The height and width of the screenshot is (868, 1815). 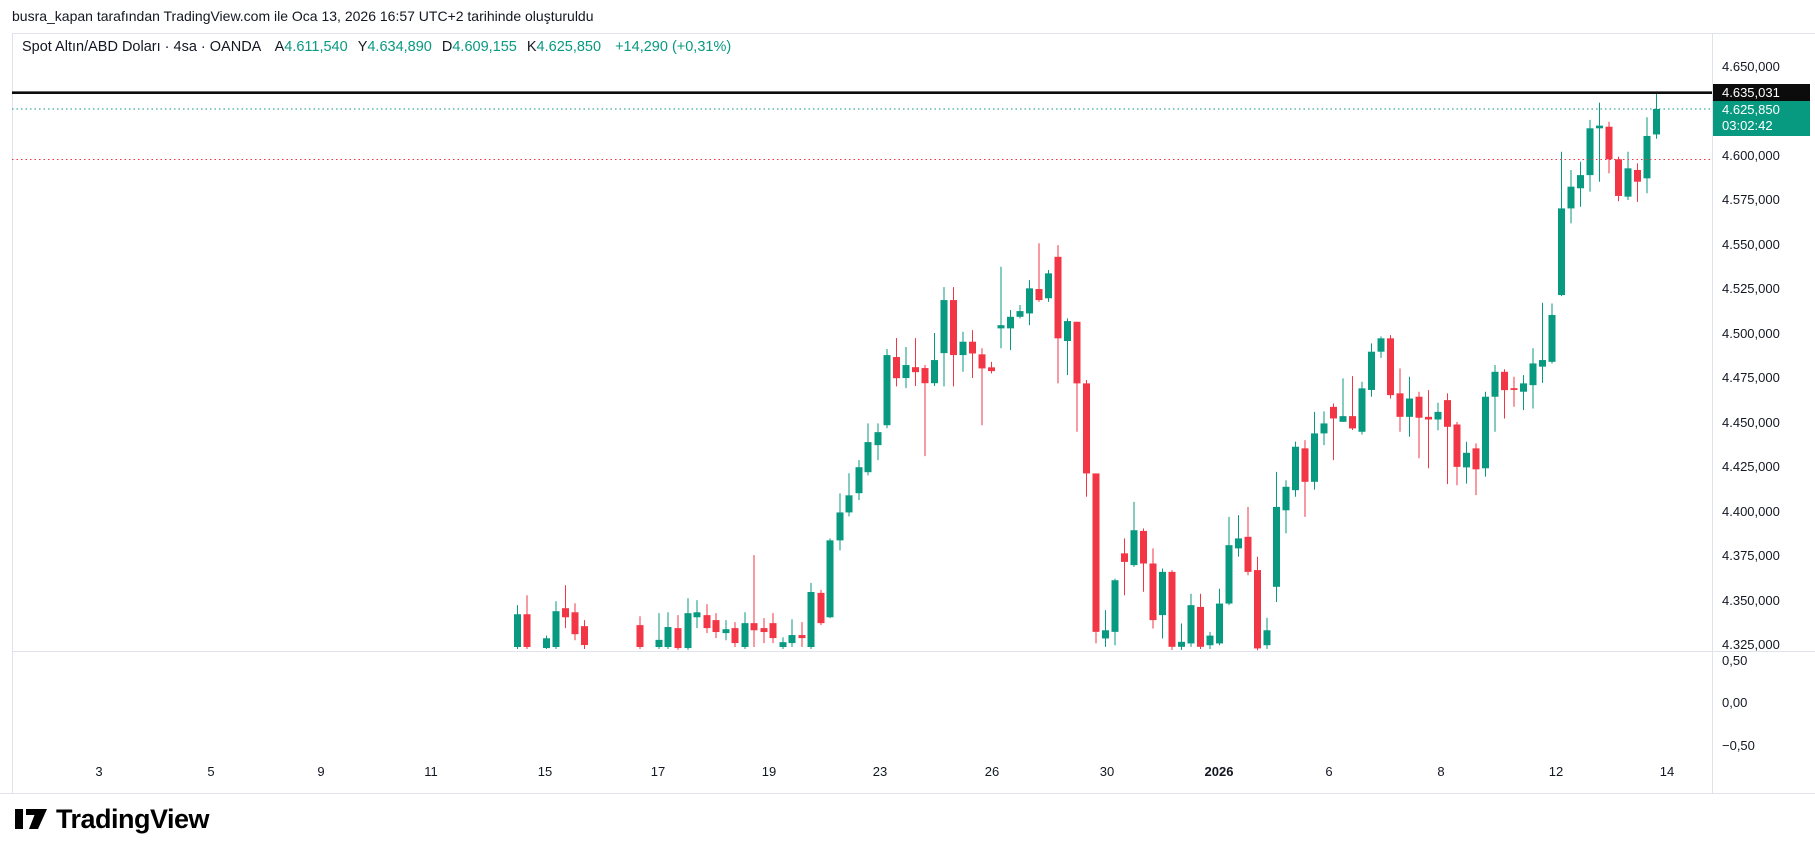 I want to click on tradingview-logo: TradingView, so click(x=112, y=819).